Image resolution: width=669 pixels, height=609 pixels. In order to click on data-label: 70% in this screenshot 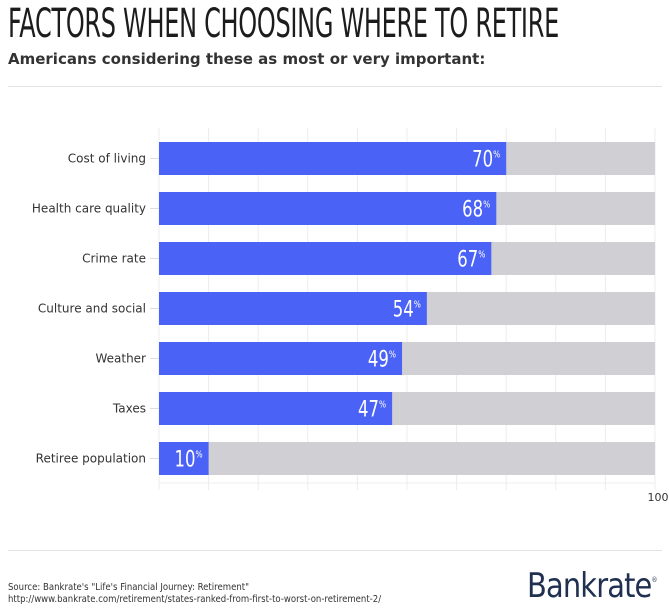, I will do `click(486, 159)`.